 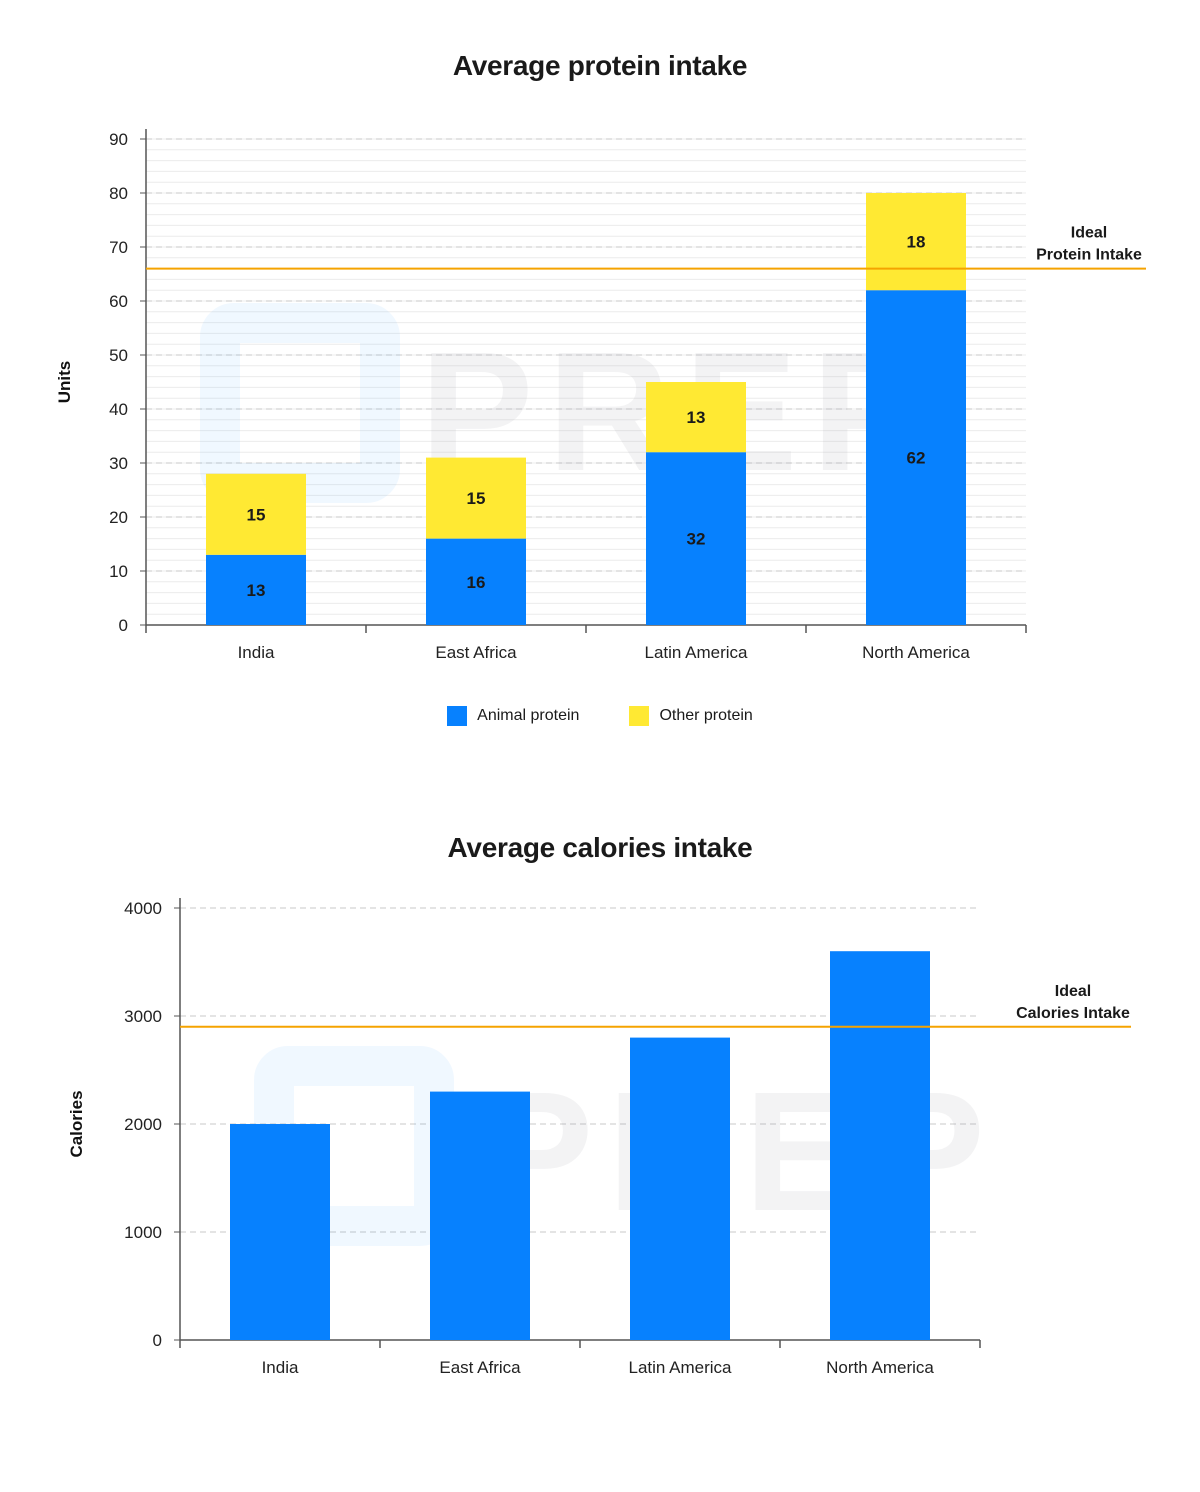 What do you see at coordinates (1073, 1013) in the screenshot?
I see `ideal-label-line2: Calories Intake` at bounding box center [1073, 1013].